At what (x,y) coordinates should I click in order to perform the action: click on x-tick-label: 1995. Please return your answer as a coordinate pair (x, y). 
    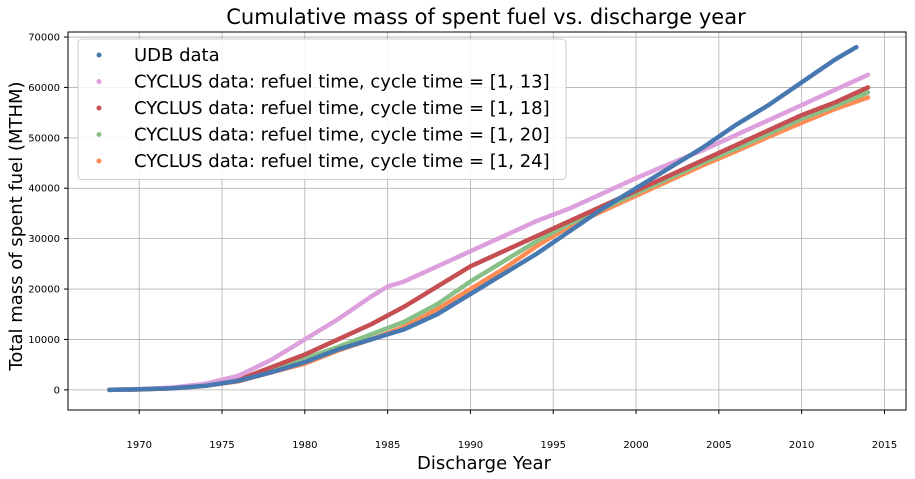
    Looking at the image, I should click on (553, 445).